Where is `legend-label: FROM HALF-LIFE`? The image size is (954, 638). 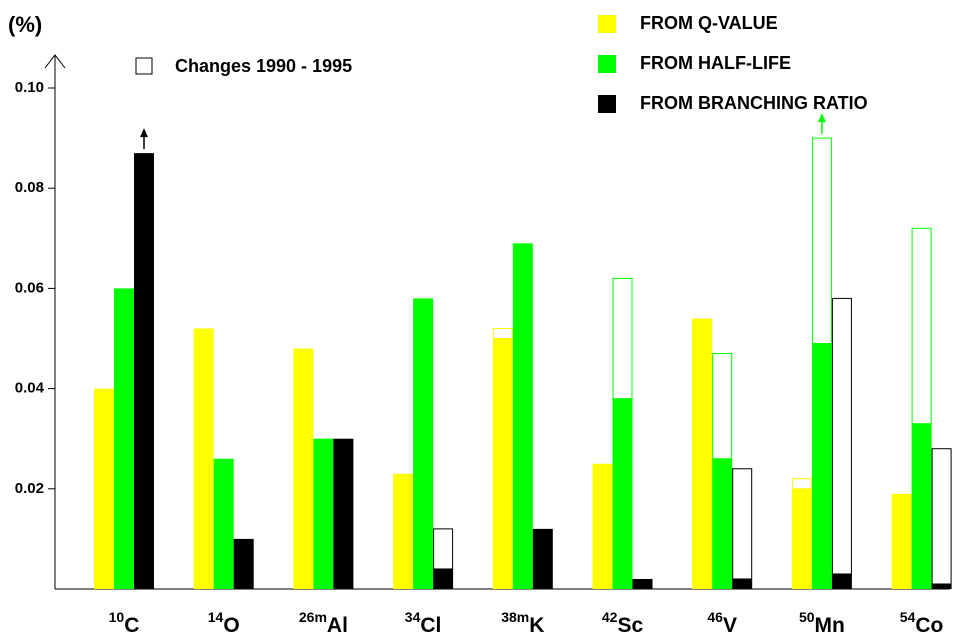 legend-label: FROM HALF-LIFE is located at coordinates (715, 63).